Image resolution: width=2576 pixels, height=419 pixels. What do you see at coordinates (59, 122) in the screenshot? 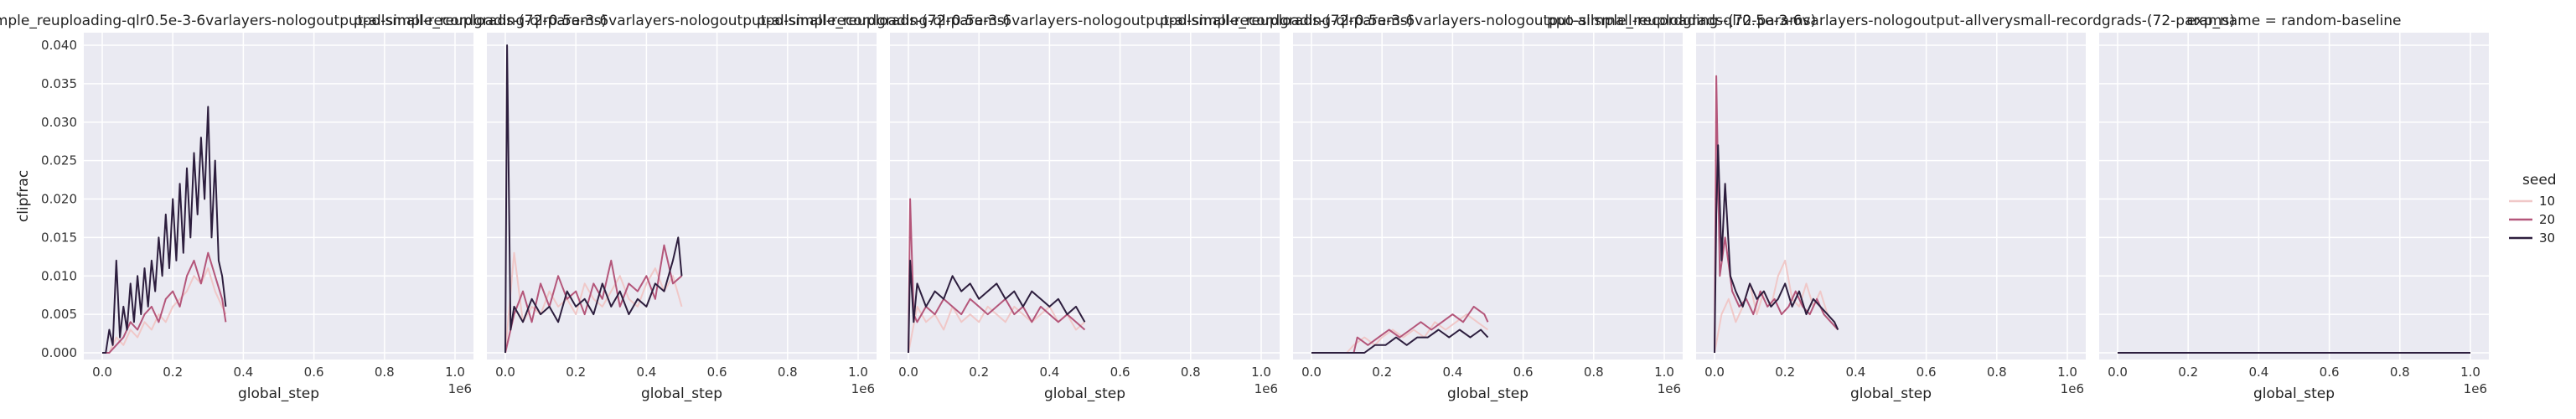
I see `y-tick-label: 0.030` at bounding box center [59, 122].